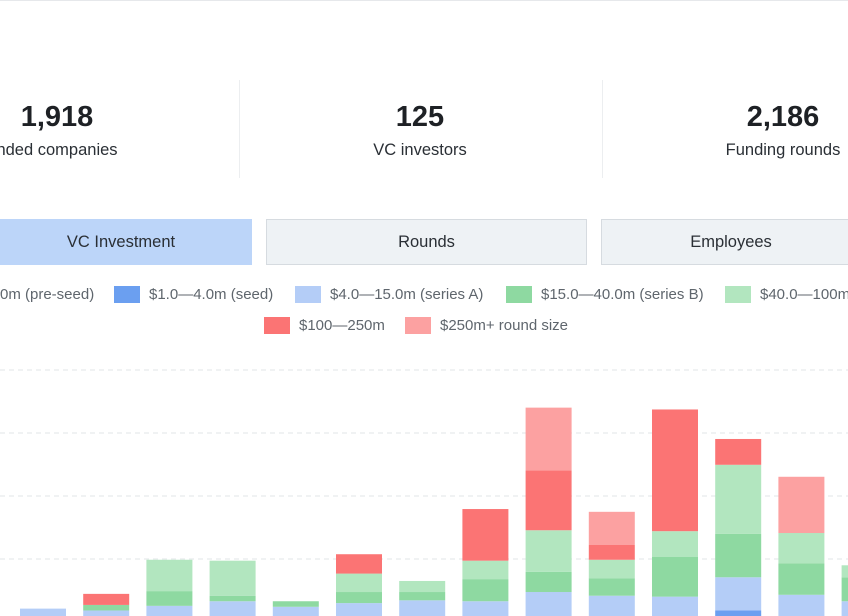 This screenshot has width=848, height=616. I want to click on legend-label: 0m (pre-seed), so click(47, 294).